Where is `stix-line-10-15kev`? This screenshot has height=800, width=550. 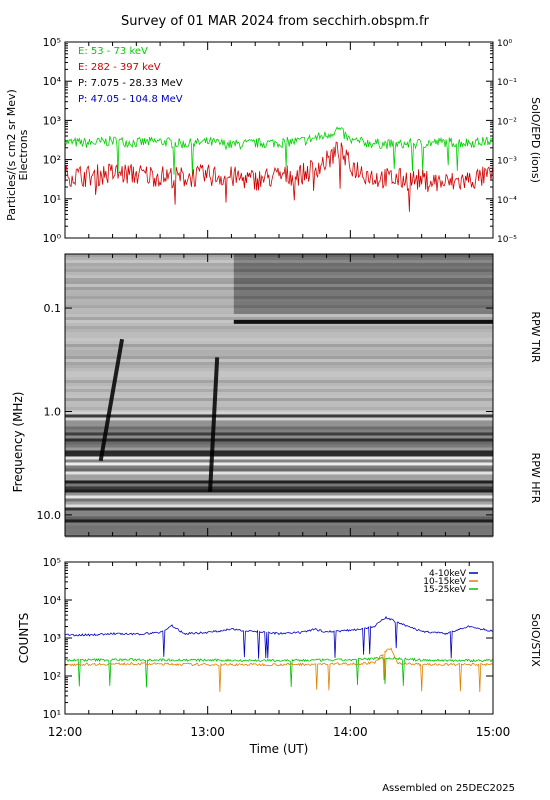 stix-line-10-15kev is located at coordinates (279, 670).